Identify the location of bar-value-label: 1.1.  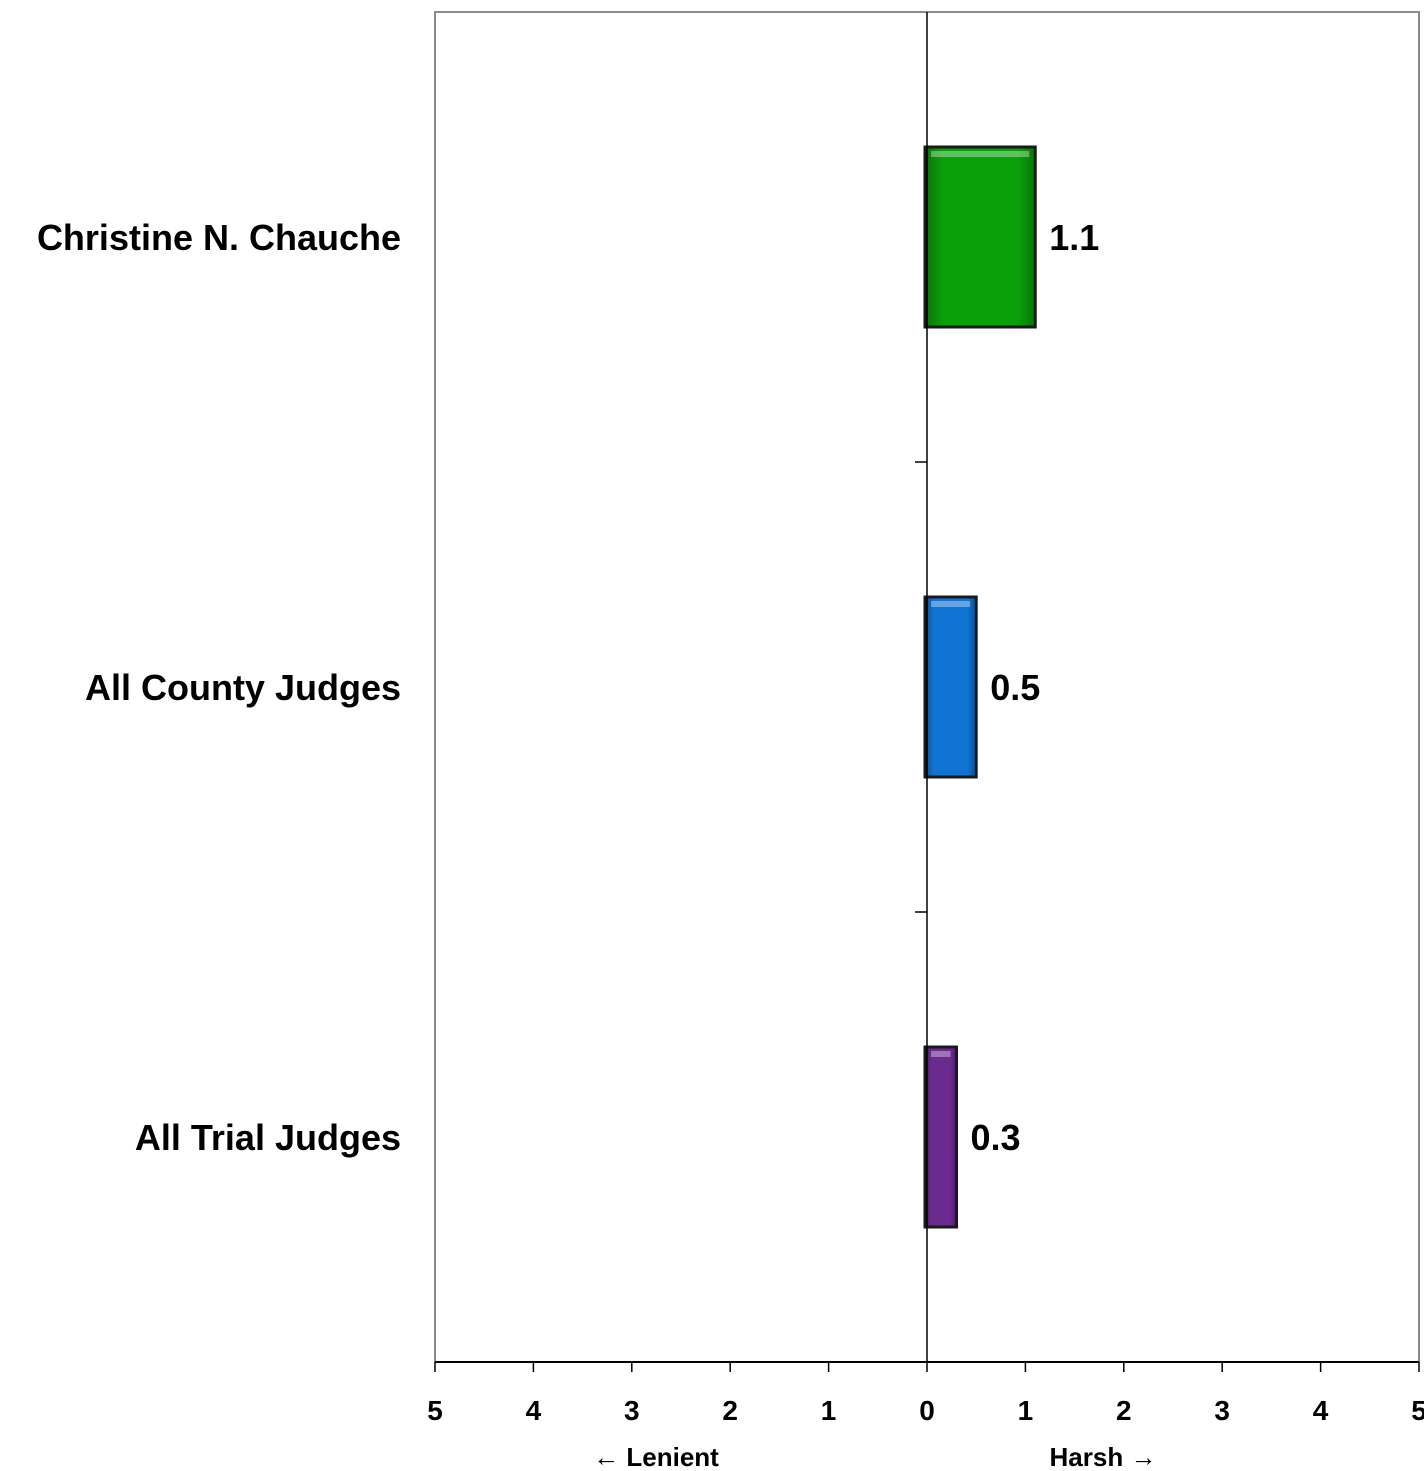
(1074, 237).